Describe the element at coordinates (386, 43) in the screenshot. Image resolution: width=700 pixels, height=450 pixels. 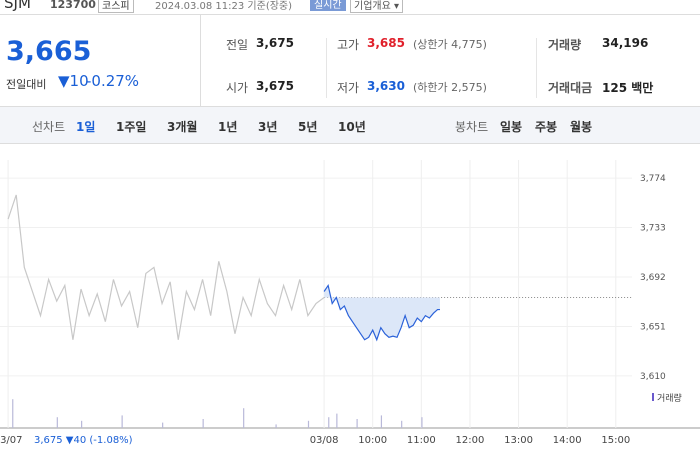
I see `table-cell: 3,685` at that location.